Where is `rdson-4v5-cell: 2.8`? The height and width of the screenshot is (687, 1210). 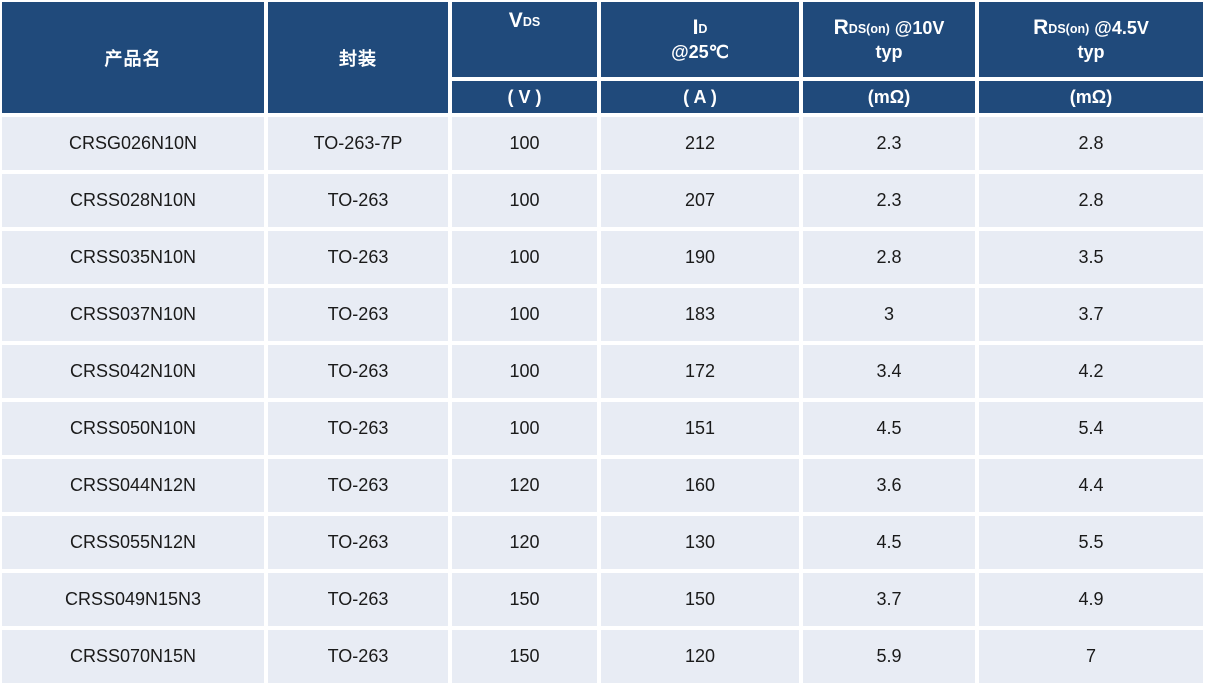 rdson-4v5-cell: 2.8 is located at coordinates (1091, 143).